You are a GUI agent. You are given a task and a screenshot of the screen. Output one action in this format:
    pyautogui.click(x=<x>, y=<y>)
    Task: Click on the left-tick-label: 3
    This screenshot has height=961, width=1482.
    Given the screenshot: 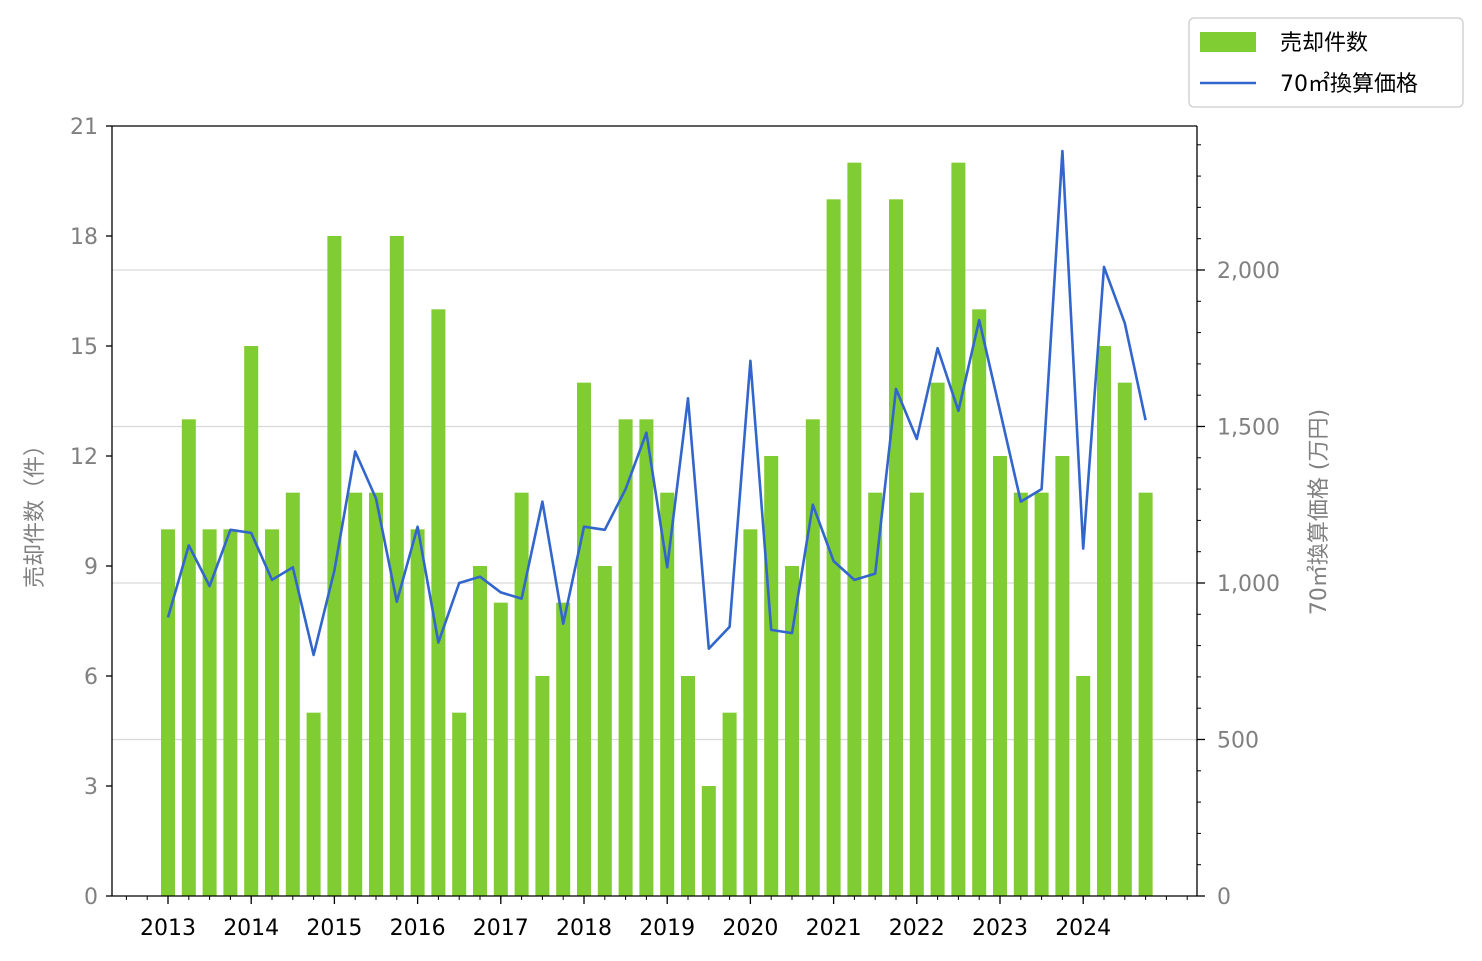 What is the action you would take?
    pyautogui.click(x=91, y=787)
    